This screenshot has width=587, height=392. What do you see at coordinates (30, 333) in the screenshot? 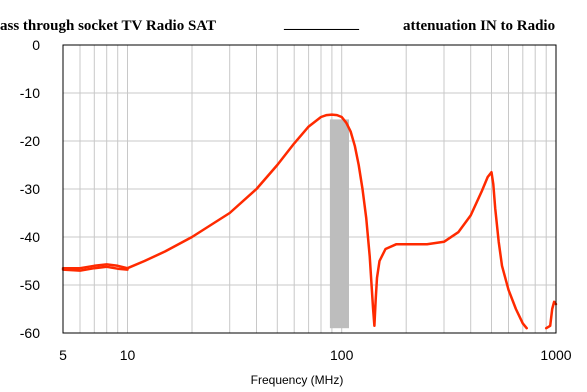
I see `y-tick-label: -60` at bounding box center [30, 333].